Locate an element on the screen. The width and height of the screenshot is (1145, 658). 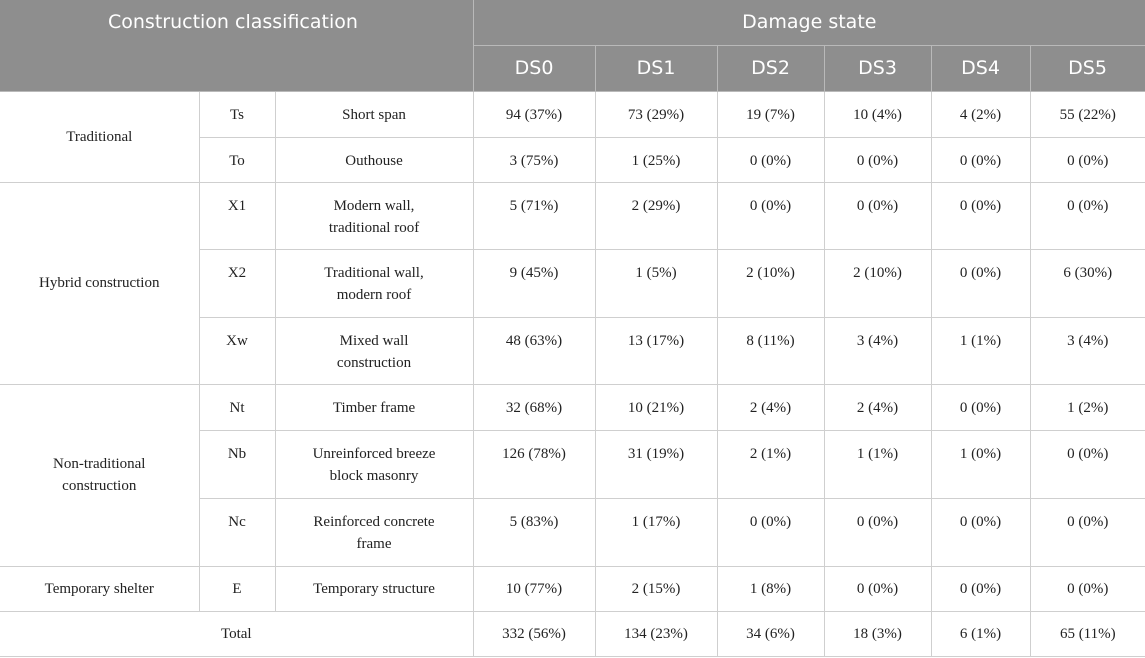
row-description: Traditional wall, modern roof is located at coordinates (374, 283).